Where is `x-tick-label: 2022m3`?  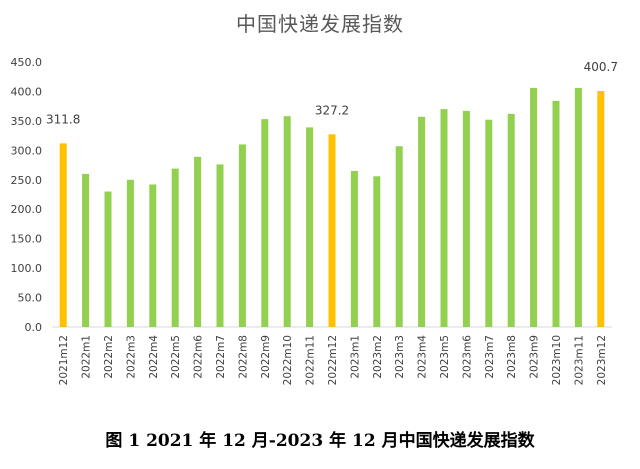 x-tick-label: 2022m3 is located at coordinates (131, 357).